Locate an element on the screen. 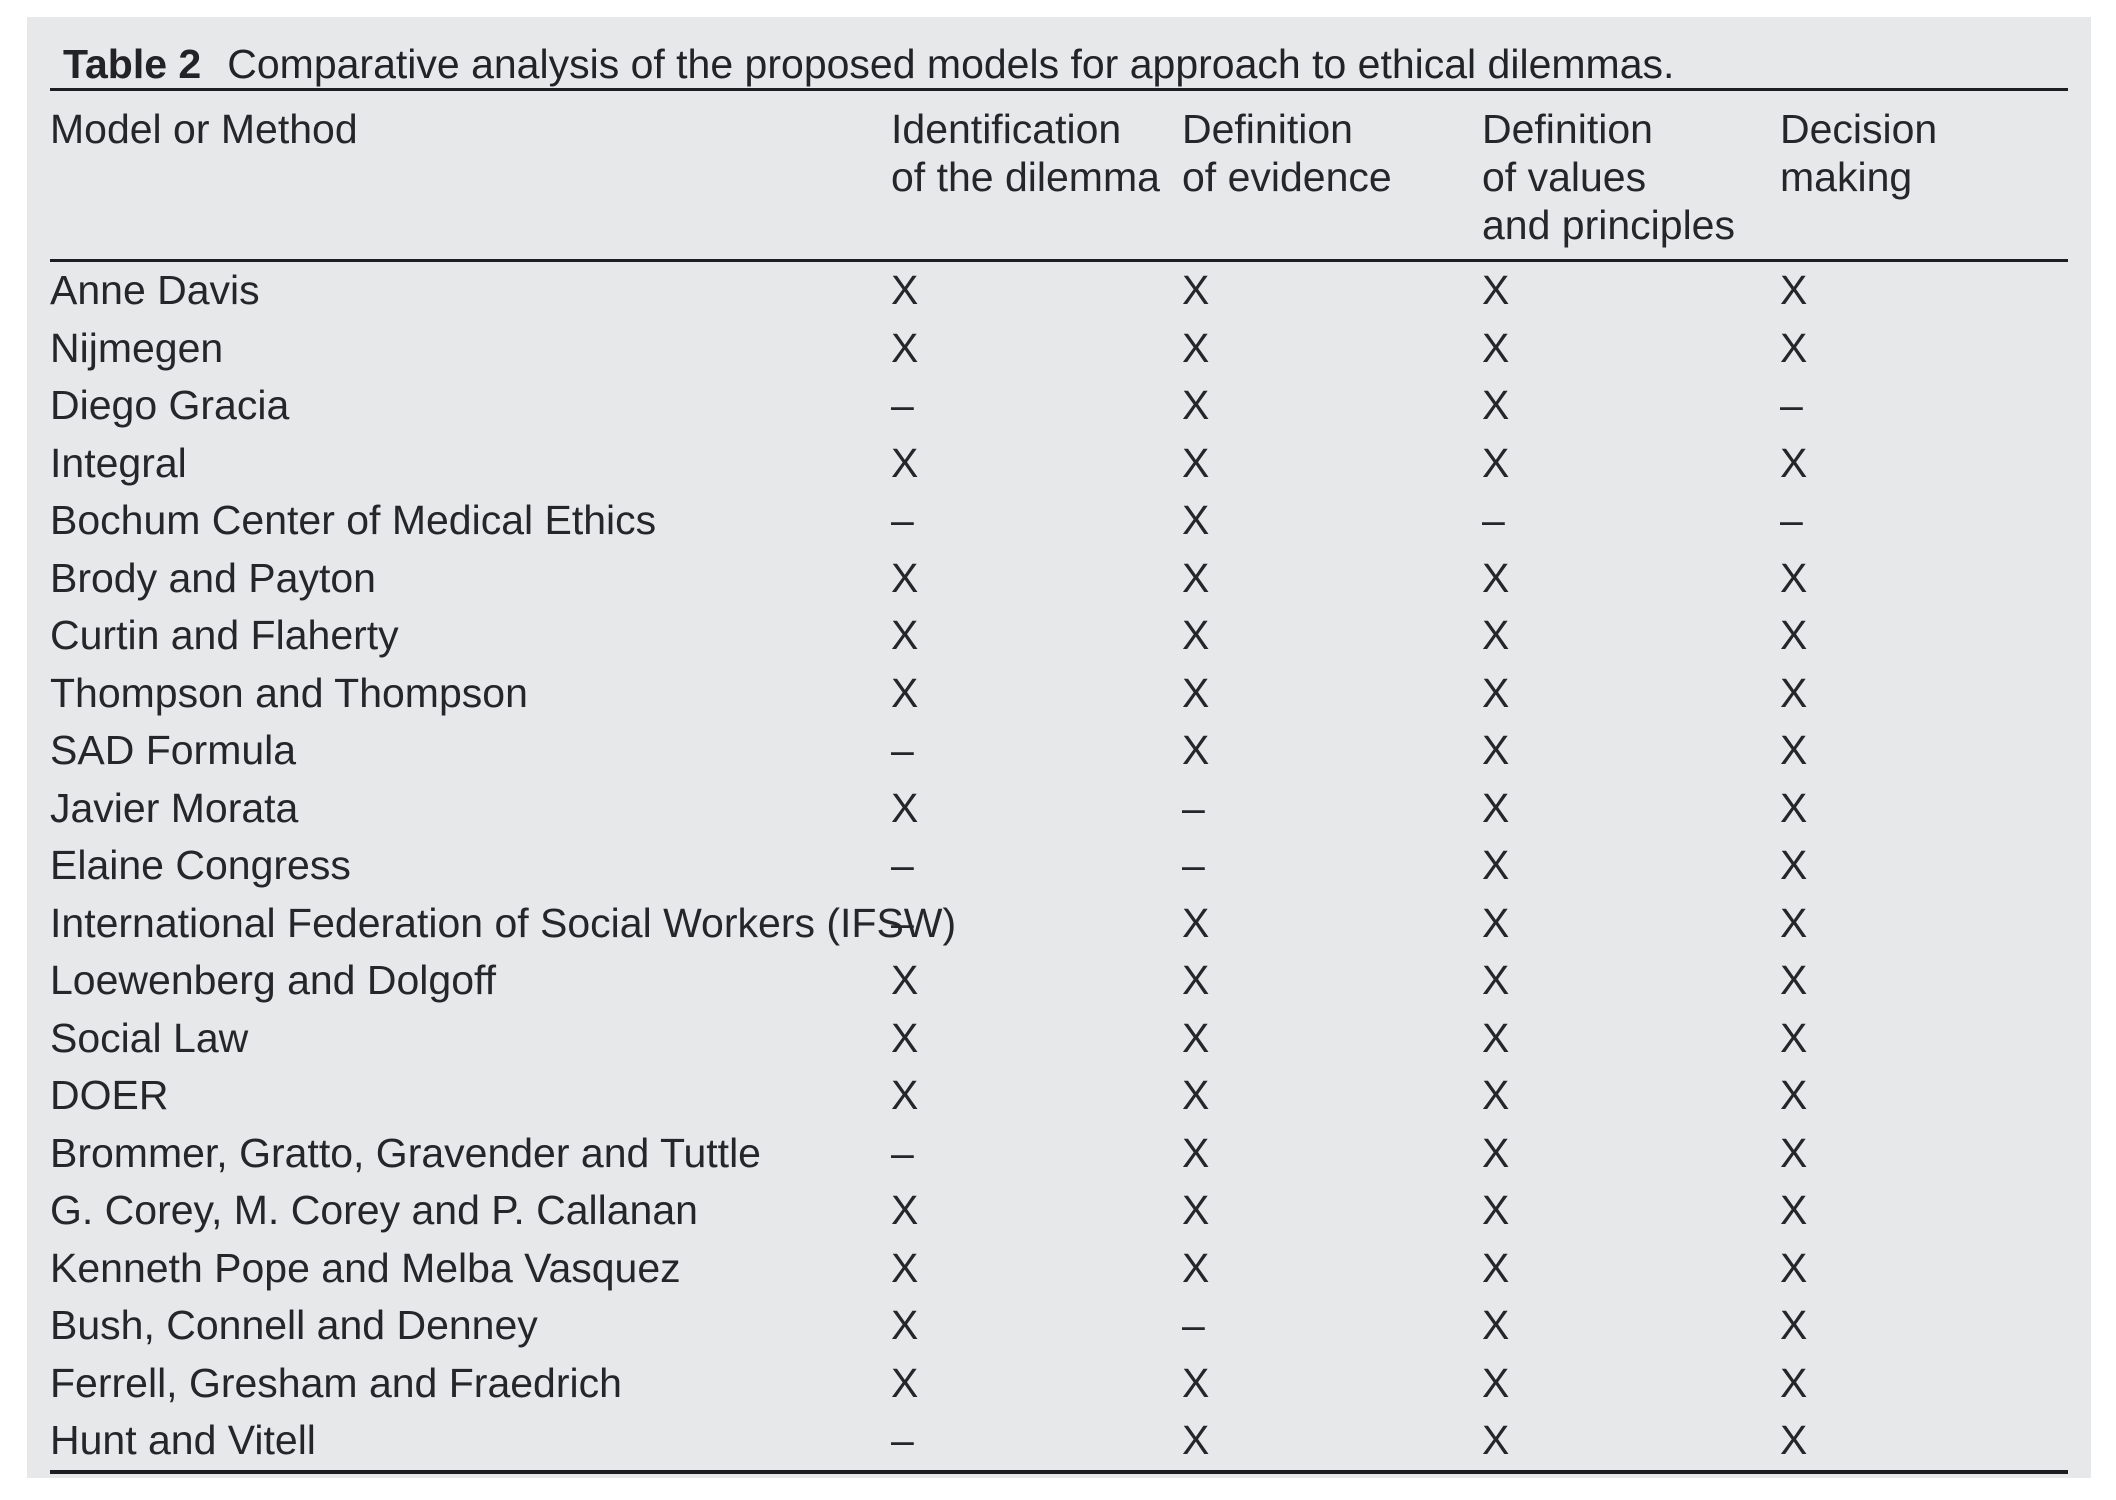 Image resolution: width=2116 pixels, height=1500 pixels. table-row: Nijmegen X X X X is located at coordinates (1059, 349).